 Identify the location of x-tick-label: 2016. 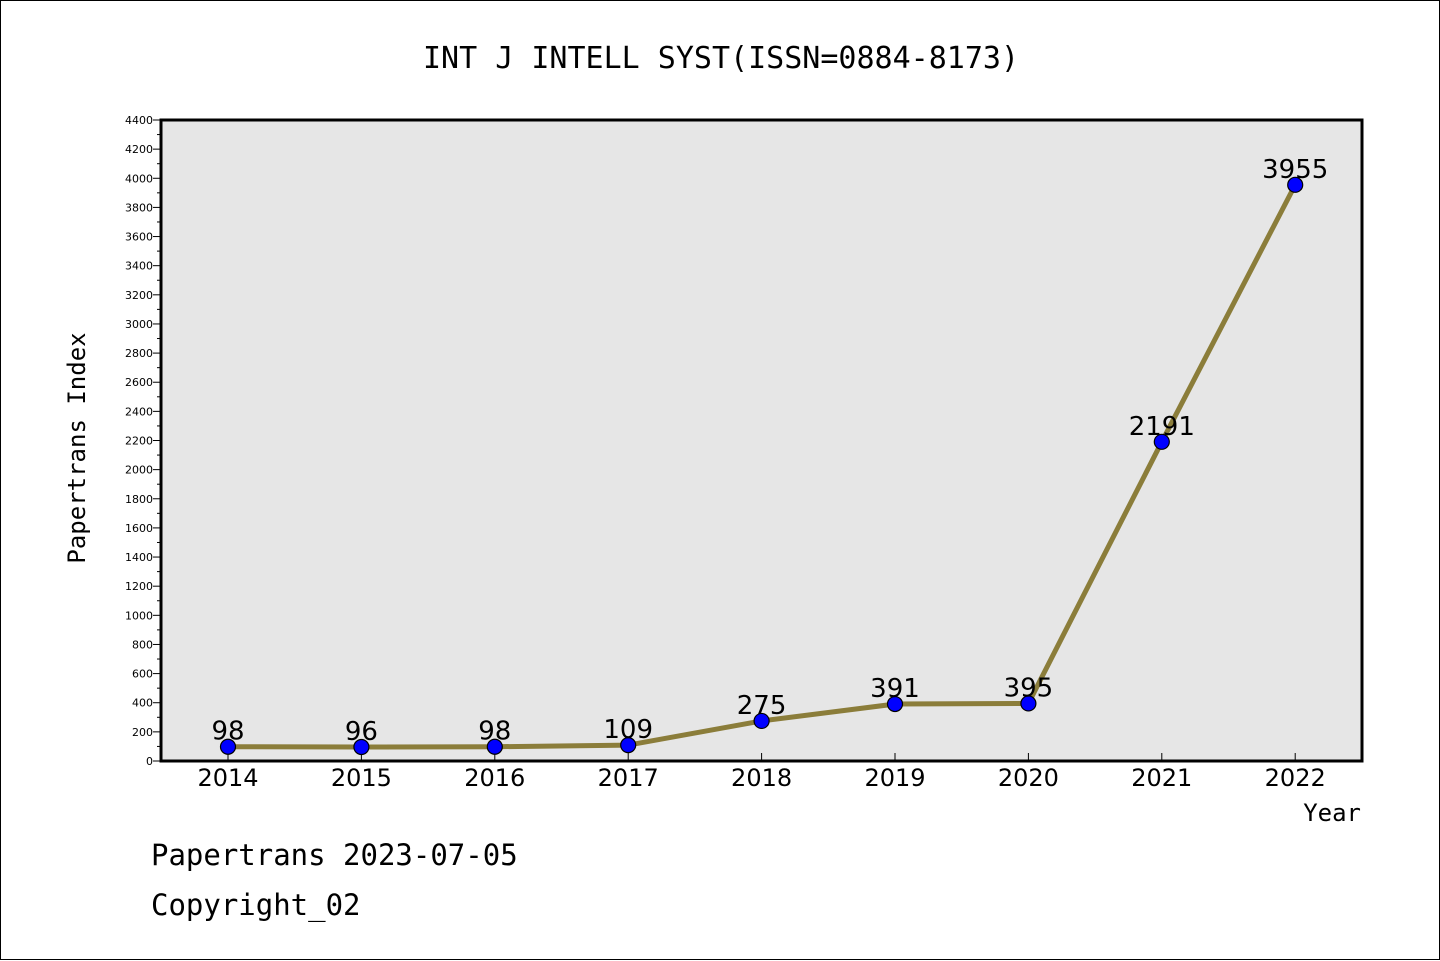
(494, 778).